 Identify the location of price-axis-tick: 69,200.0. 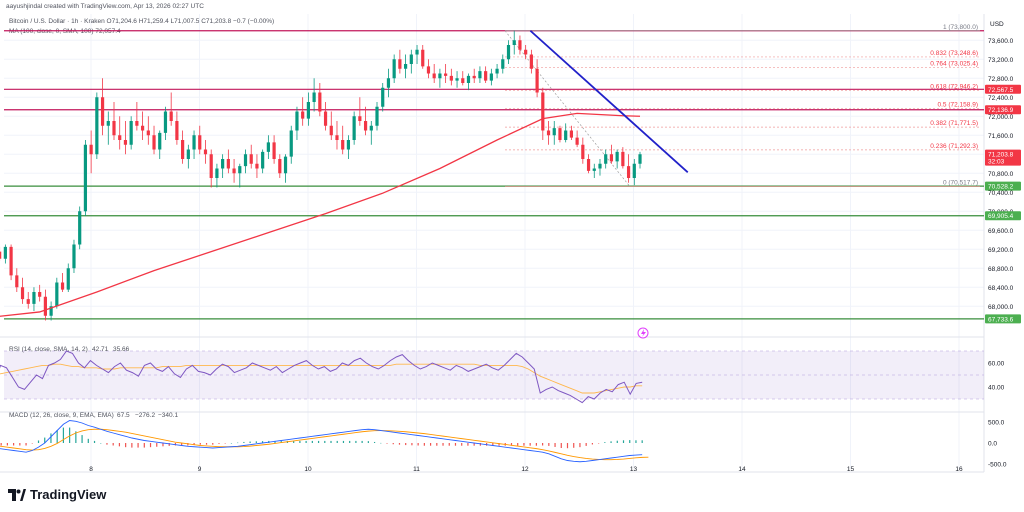
(1001, 250).